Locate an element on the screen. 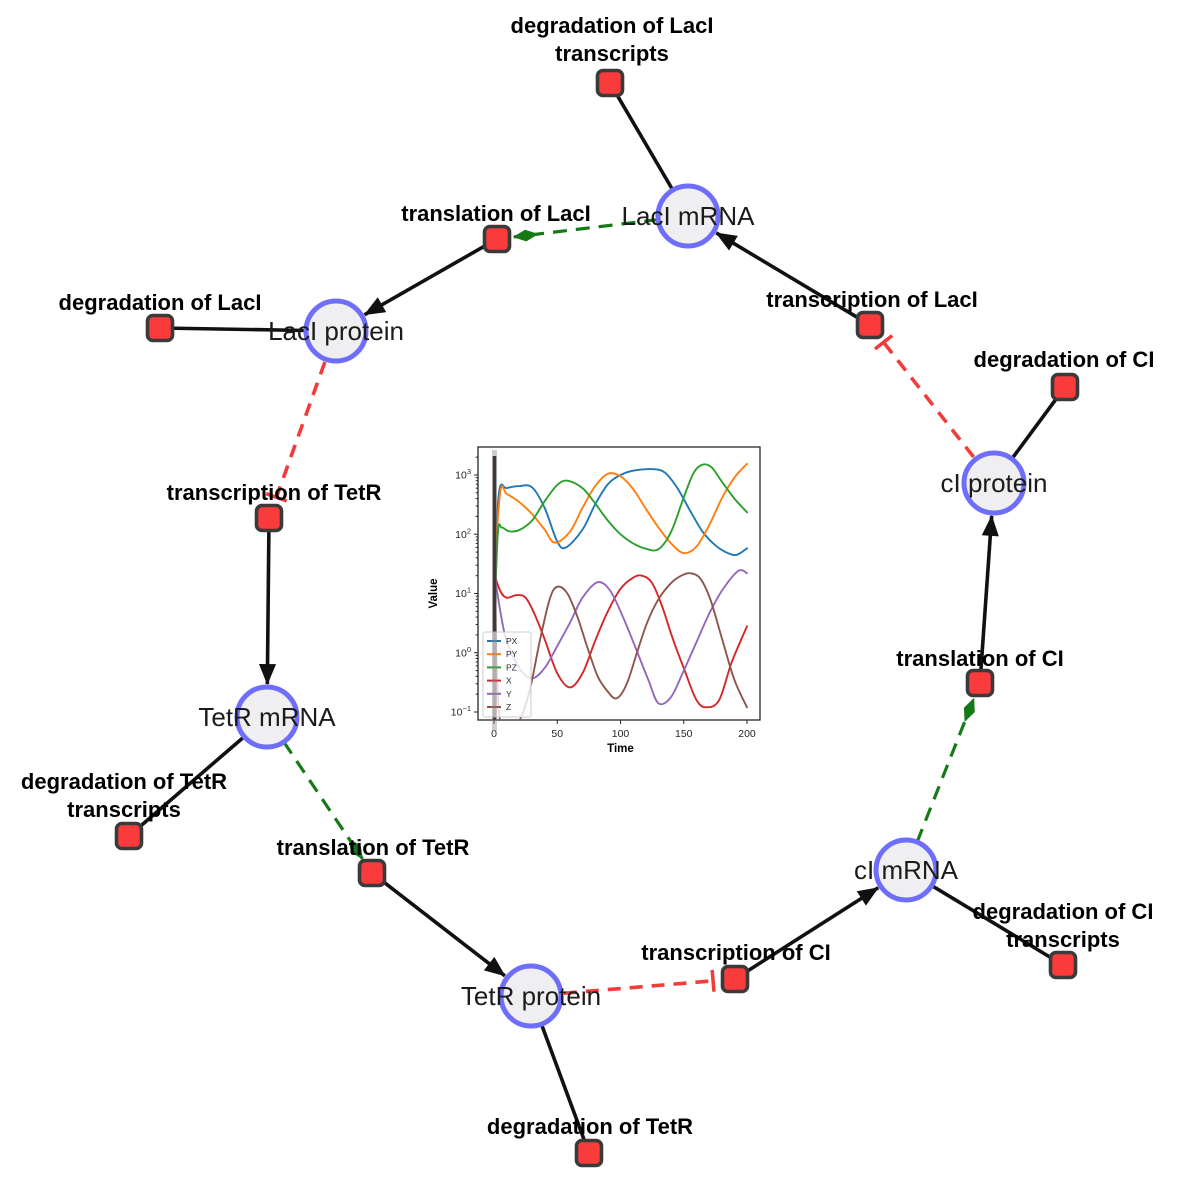 This screenshot has height=1200, width=1189. reaction-node-txn-laci is located at coordinates (870, 325).